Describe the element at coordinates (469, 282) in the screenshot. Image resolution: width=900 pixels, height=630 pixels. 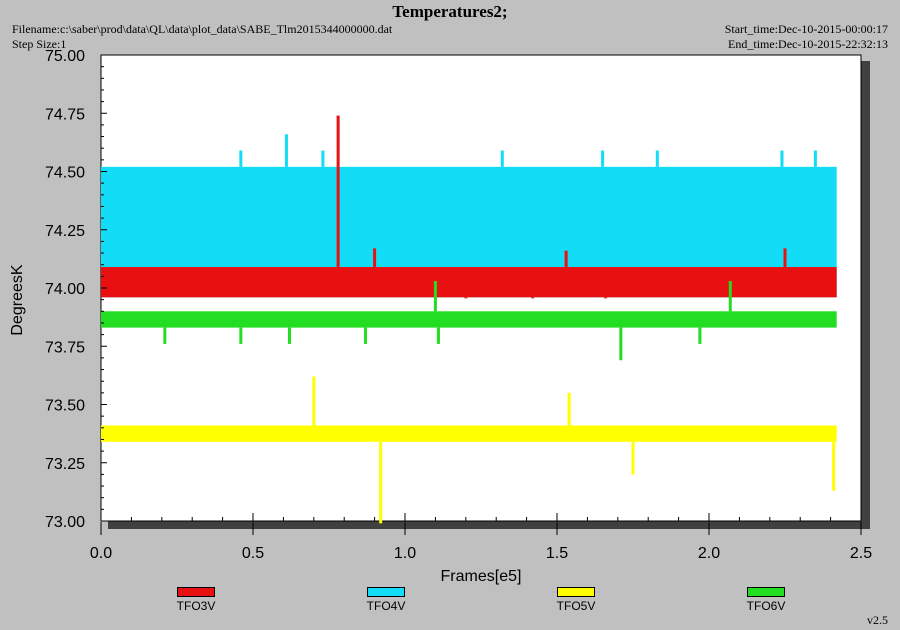
I see `band-tfo3v` at that location.